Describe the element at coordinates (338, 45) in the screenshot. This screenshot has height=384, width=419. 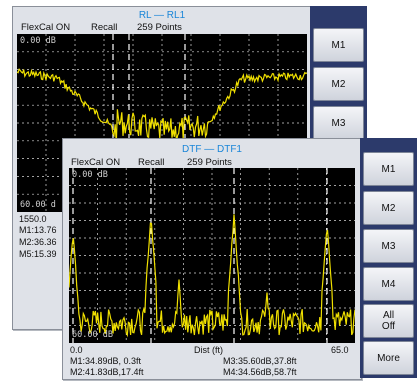
I see `rl-softkey-m1: M1` at that location.